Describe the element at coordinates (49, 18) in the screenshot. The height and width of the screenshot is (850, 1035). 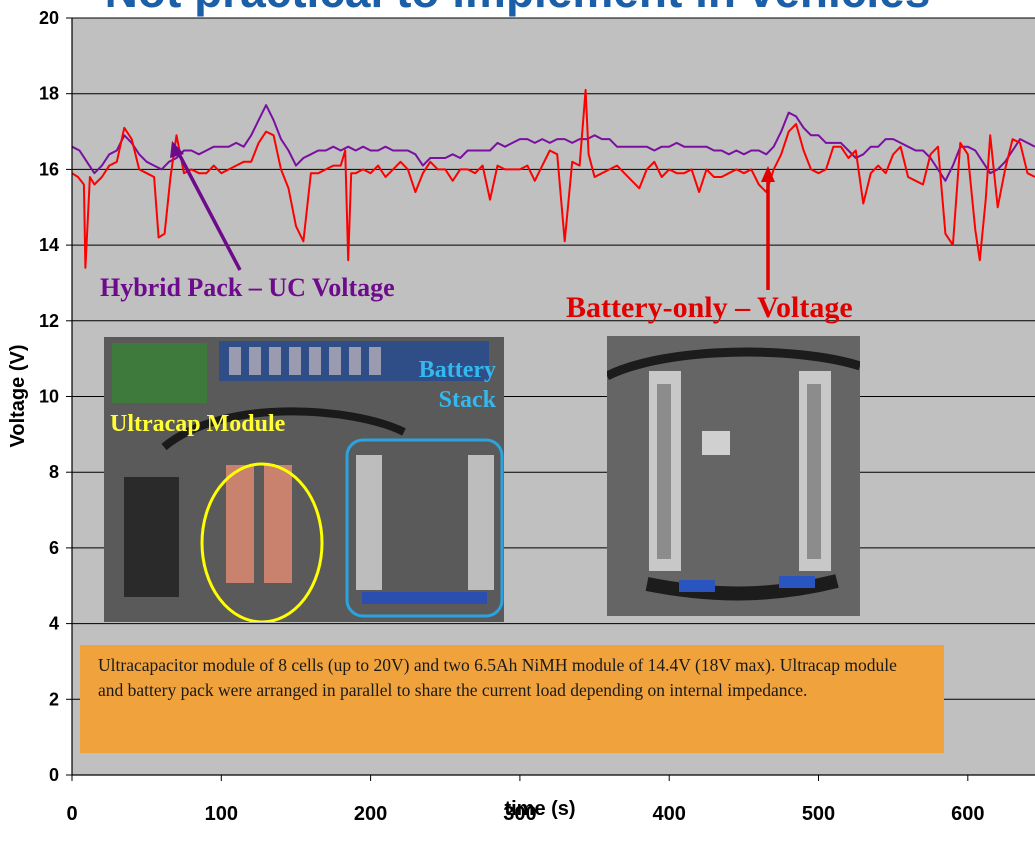
I see `y-tick-label: 20` at that location.